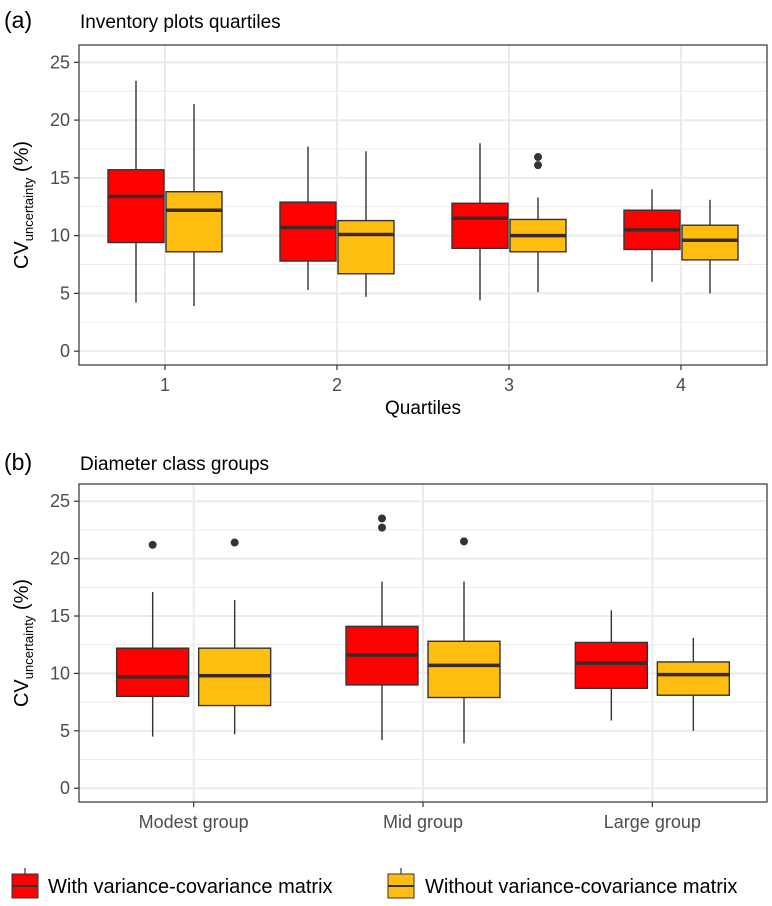 Image resolution: width=772 pixels, height=906 pixels. What do you see at coordinates (423, 380) in the screenshot?
I see `panel-a-x-ticks: 1 2 3 4` at bounding box center [423, 380].